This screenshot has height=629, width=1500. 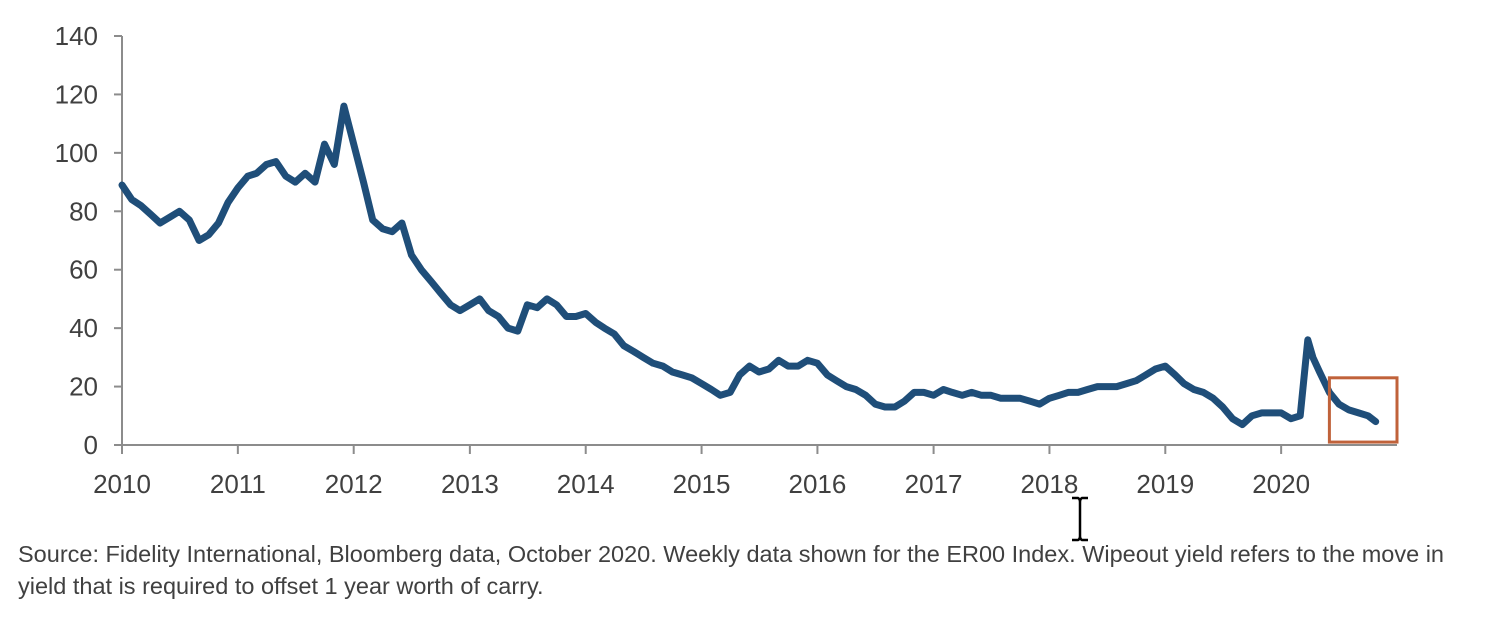 I want to click on x-tick-label: 2016, so click(x=818, y=484).